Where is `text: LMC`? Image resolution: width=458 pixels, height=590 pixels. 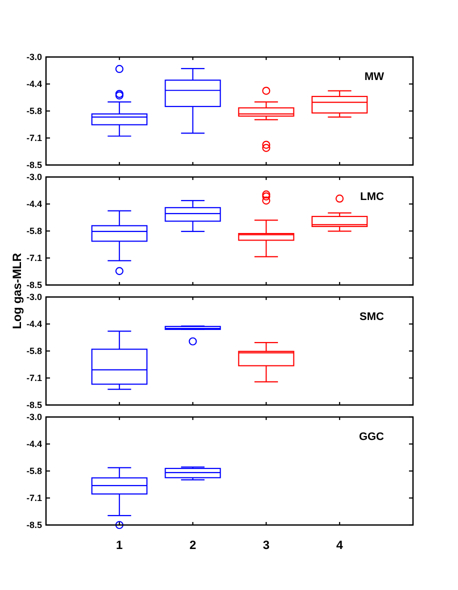
text: LMC is located at coordinates (372, 197).